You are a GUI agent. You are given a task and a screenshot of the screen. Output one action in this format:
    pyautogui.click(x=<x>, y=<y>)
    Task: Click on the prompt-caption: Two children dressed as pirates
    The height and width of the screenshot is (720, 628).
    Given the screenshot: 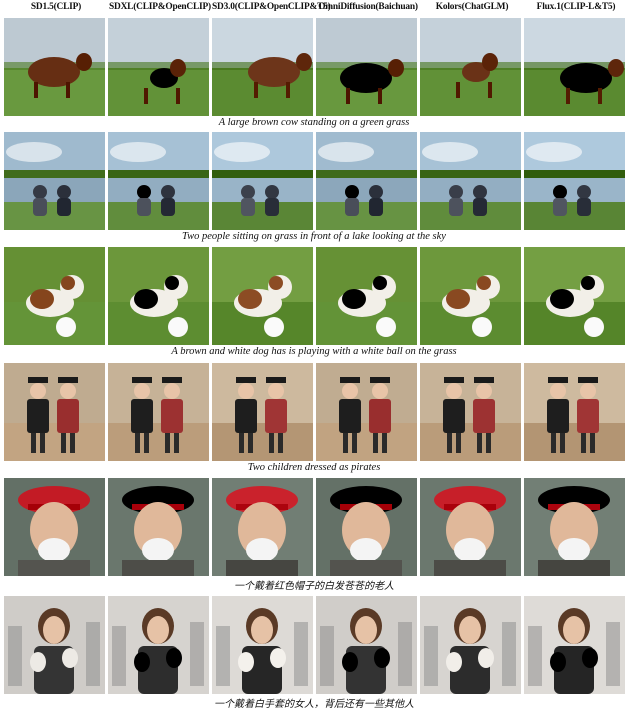 What is the action you would take?
    pyautogui.click(x=314, y=467)
    